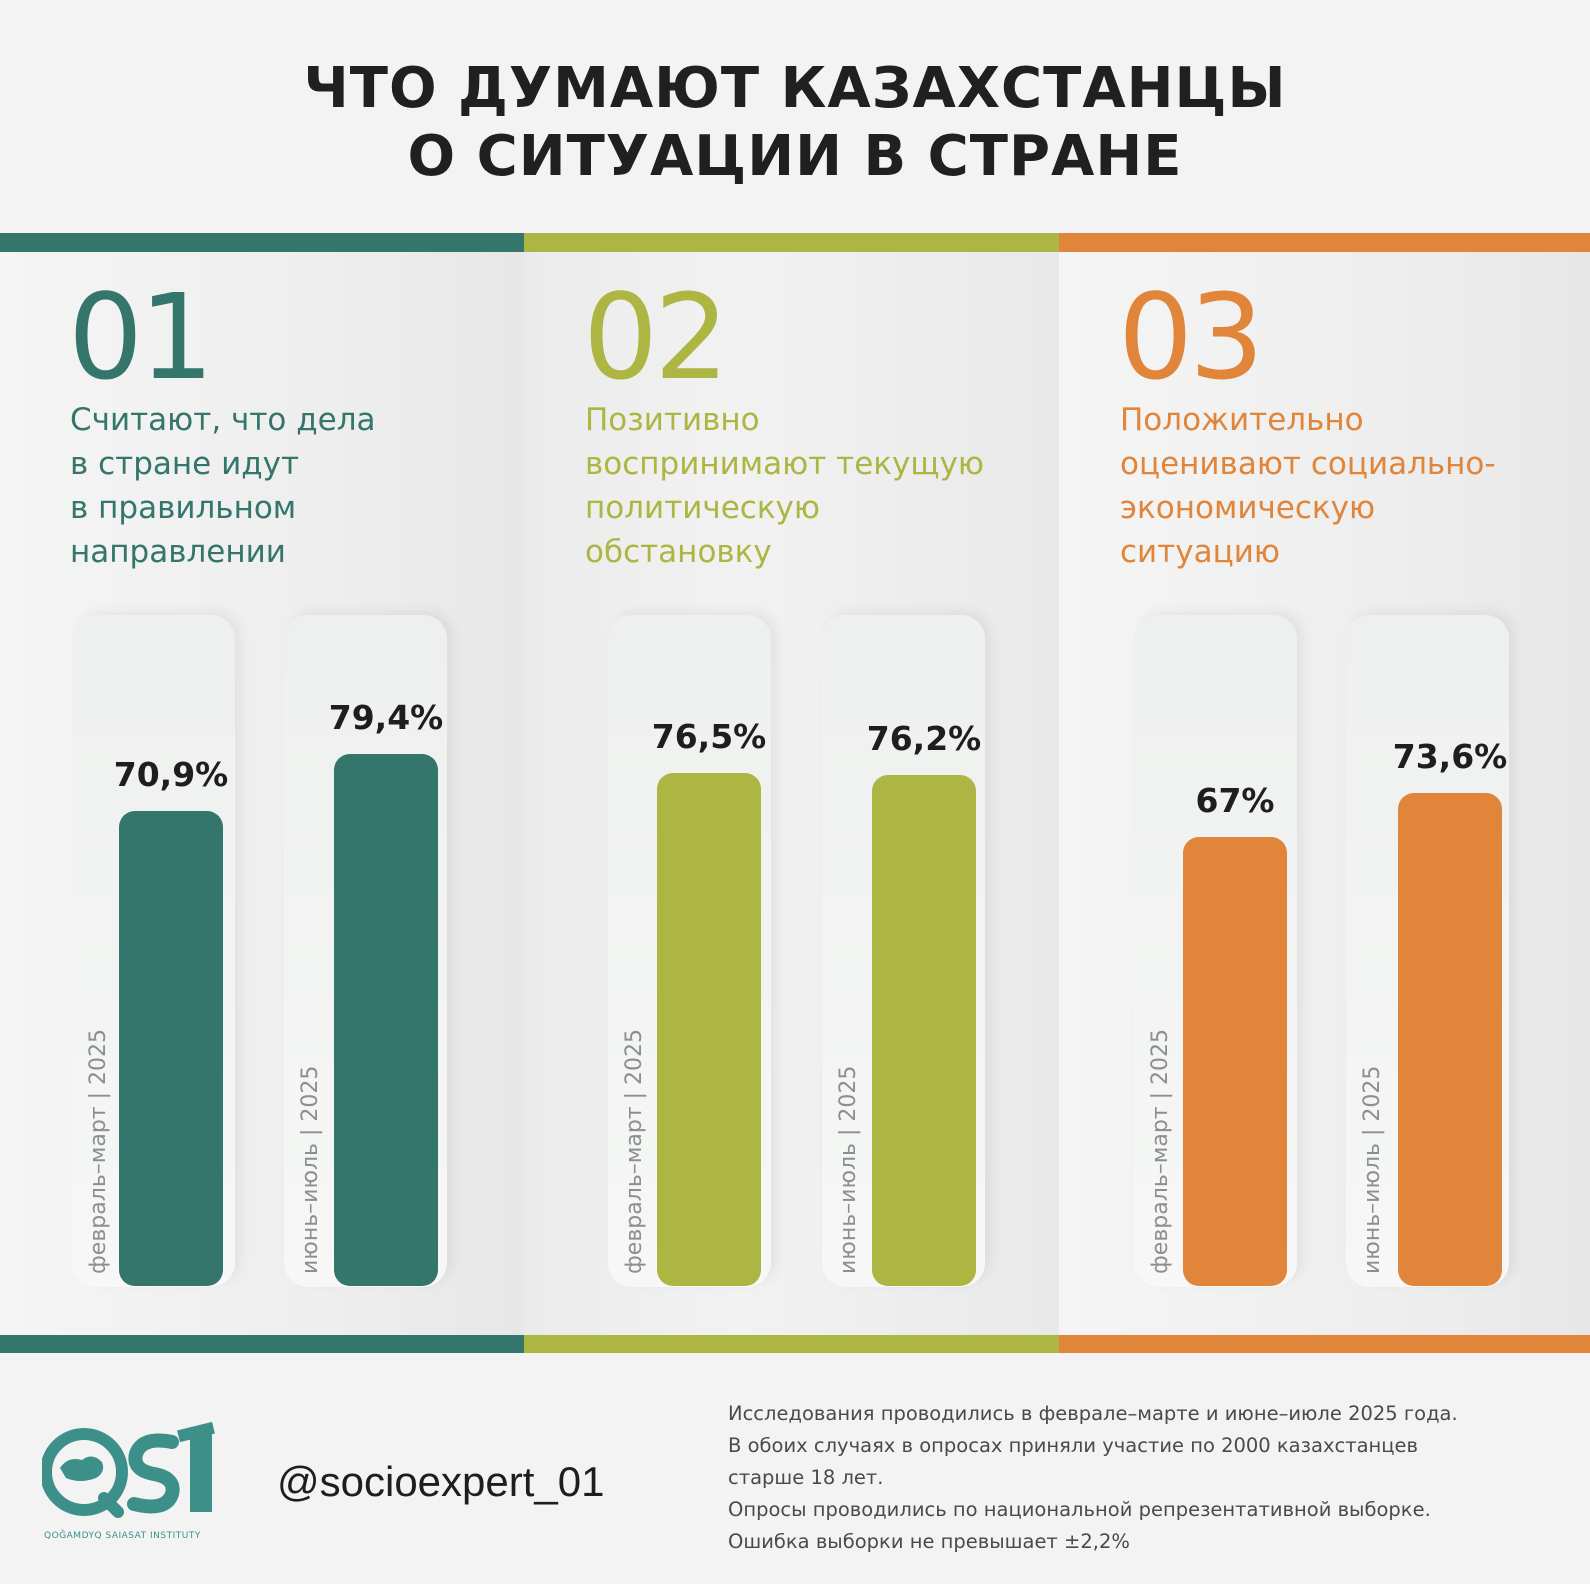 The image size is (1590, 1584). Describe the element at coordinates (178, 552) in the screenshot. I see `panel-label-line: направлении` at that location.